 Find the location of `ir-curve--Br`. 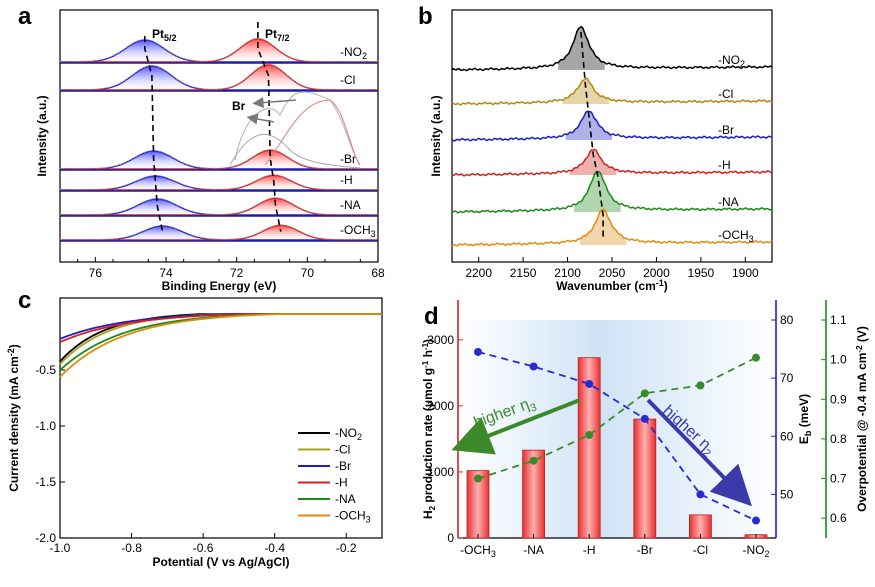

ir-curve--Br is located at coordinates (612, 126).